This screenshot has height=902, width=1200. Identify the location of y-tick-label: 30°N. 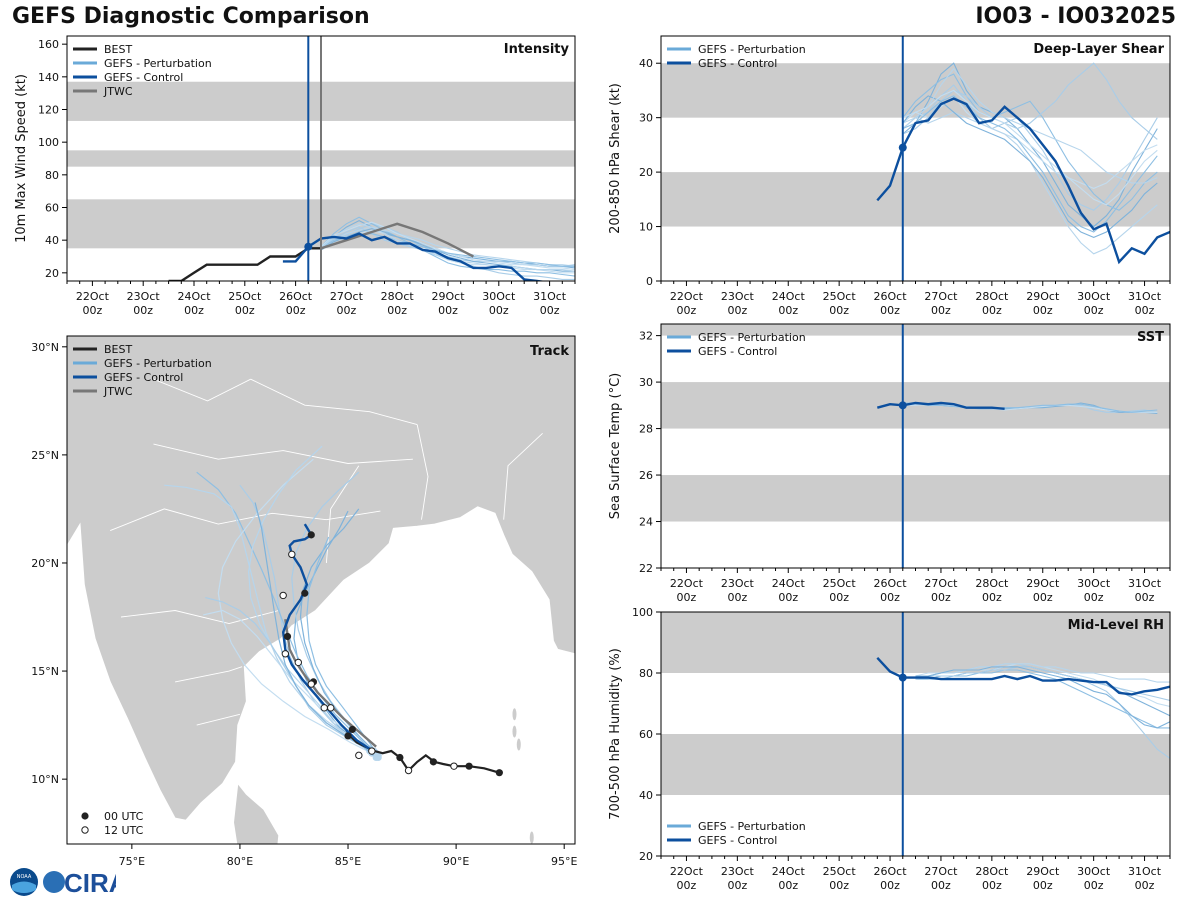
(45, 347).